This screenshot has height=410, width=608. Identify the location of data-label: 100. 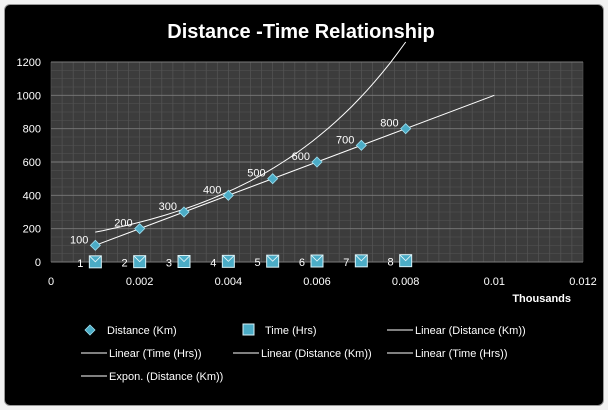
(79, 240).